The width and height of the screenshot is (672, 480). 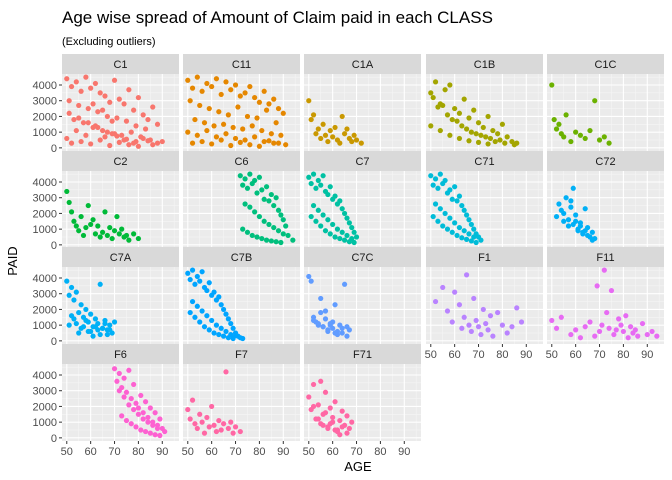 What do you see at coordinates (241, 102) in the screenshot?
I see `facet-panel-c11: C11` at bounding box center [241, 102].